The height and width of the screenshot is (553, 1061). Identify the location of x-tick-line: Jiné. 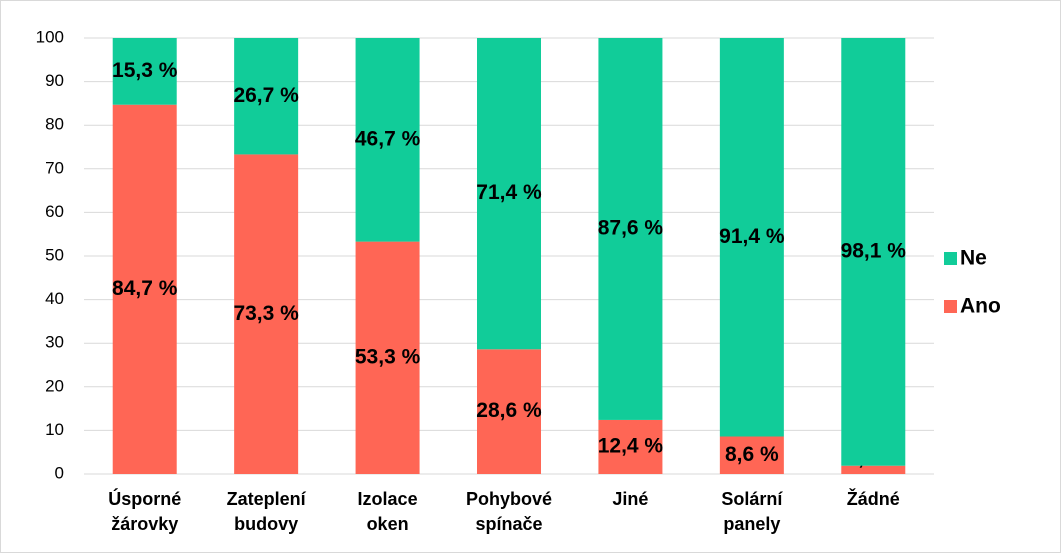
(630, 499).